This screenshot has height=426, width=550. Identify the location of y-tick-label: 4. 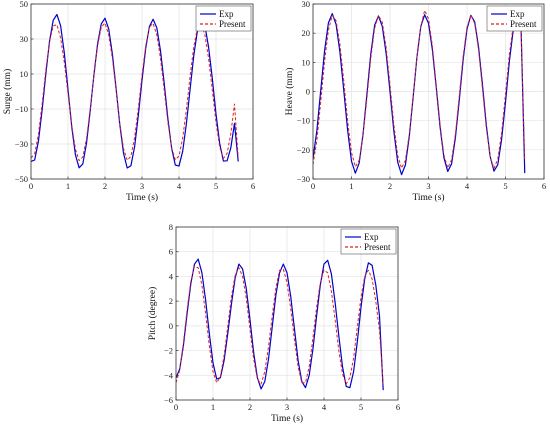
(171, 276).